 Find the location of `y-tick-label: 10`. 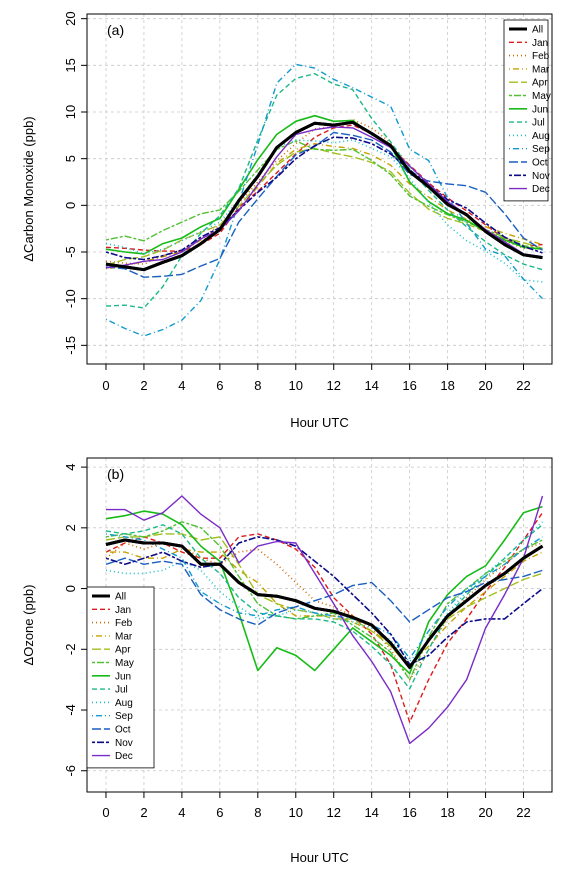

y-tick-label: 10 is located at coordinates (70, 112).